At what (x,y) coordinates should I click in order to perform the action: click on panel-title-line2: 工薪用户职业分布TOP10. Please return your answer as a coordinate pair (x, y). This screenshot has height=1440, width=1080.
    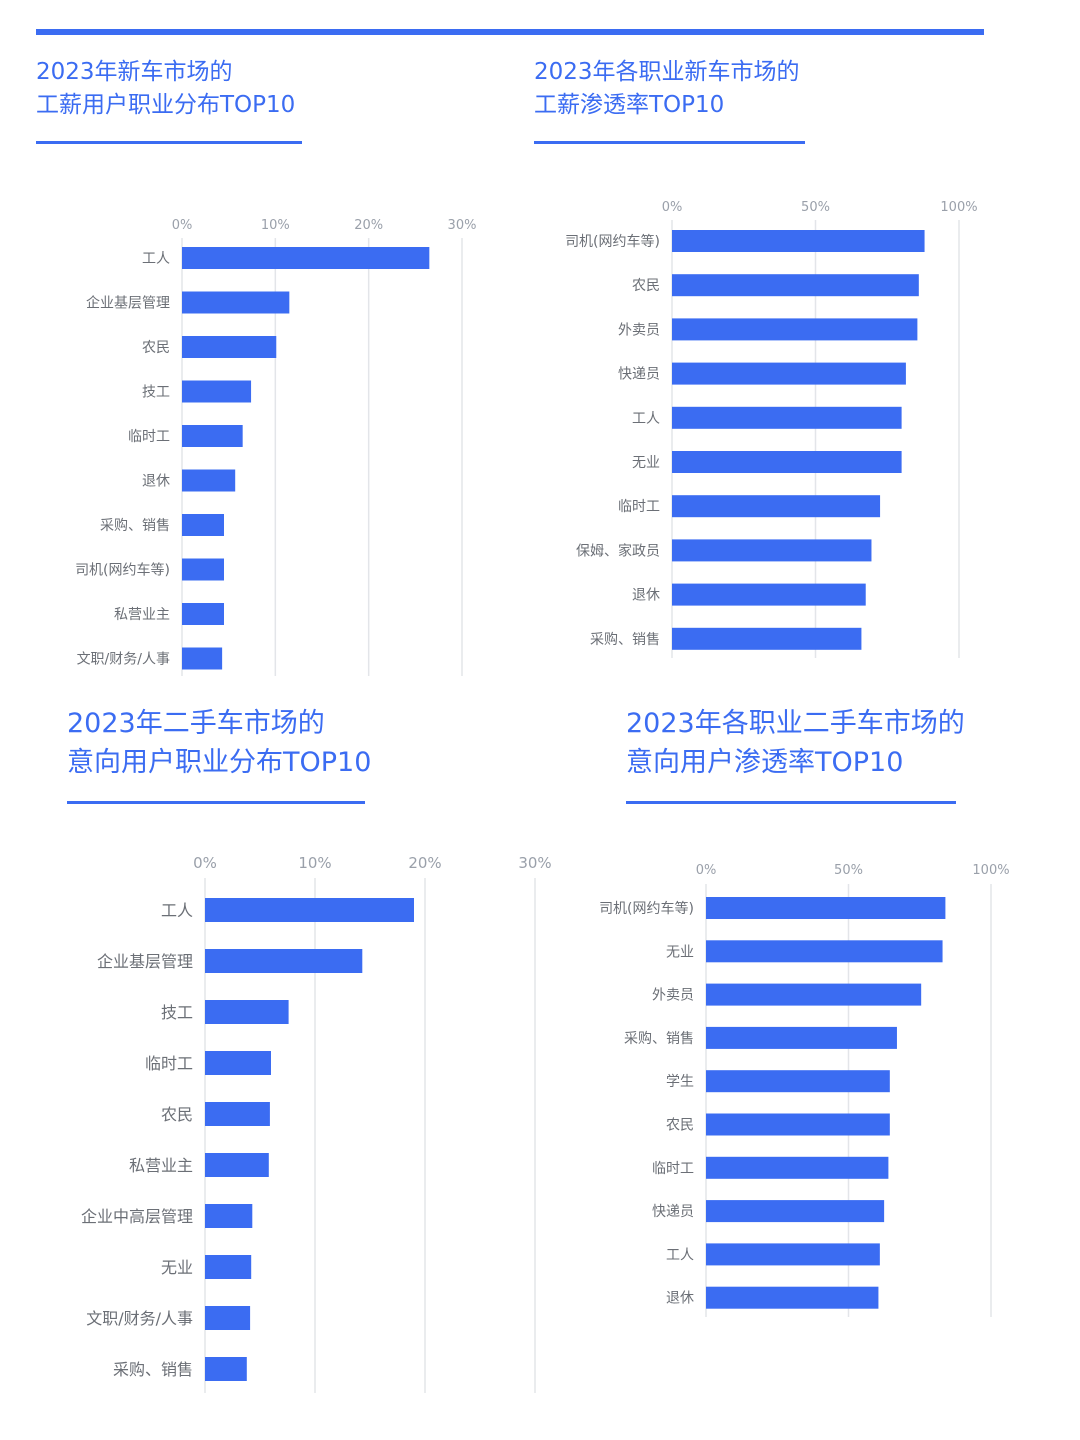
    Looking at the image, I should click on (166, 105).